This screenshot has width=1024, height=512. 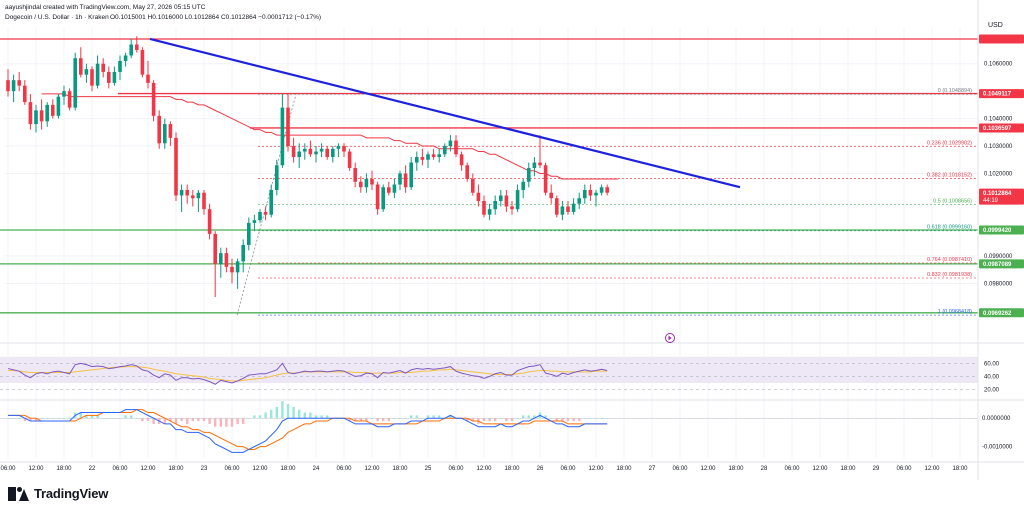 What do you see at coordinates (998, 257) in the screenshot?
I see `price-tick-label: 0.0990000` at bounding box center [998, 257].